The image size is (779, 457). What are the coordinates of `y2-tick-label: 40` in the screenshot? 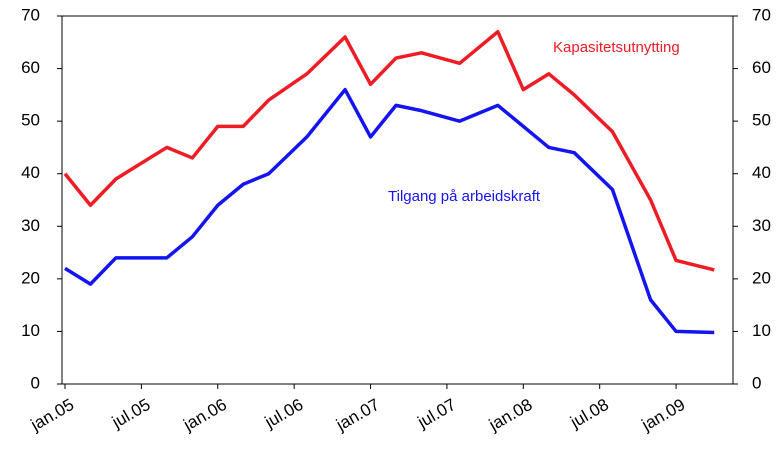 It's located at (761, 172).